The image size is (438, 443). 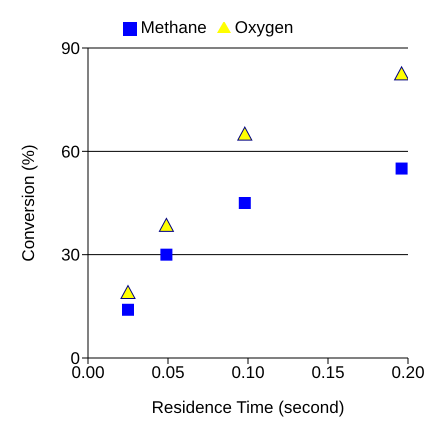 I want to click on x-tick-label: 0.05, so click(x=168, y=372).